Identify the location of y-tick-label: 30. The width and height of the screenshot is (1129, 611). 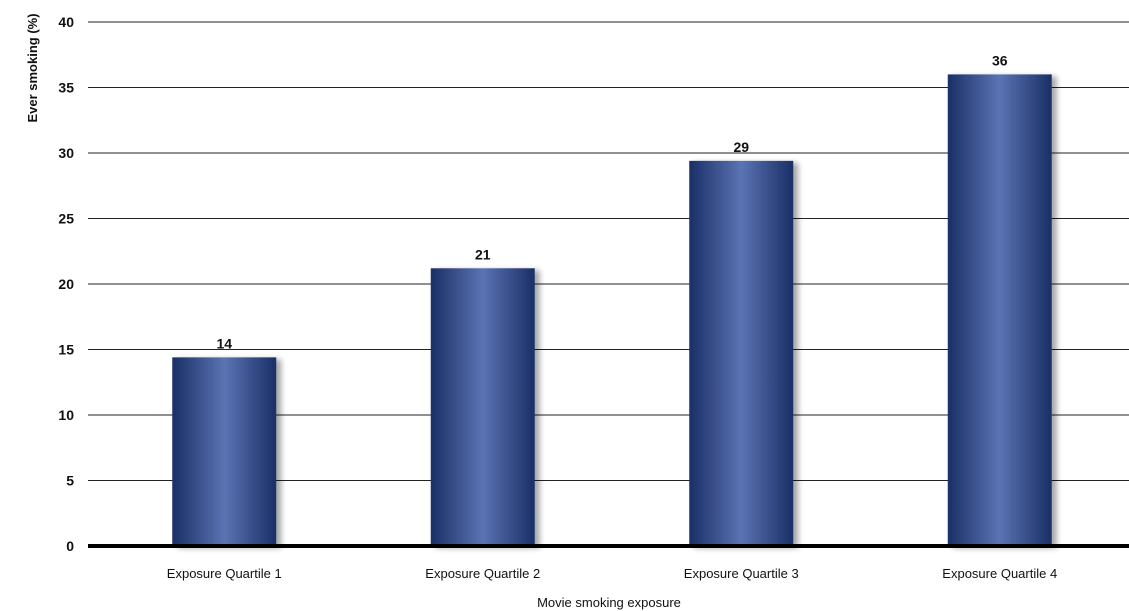
(66, 153).